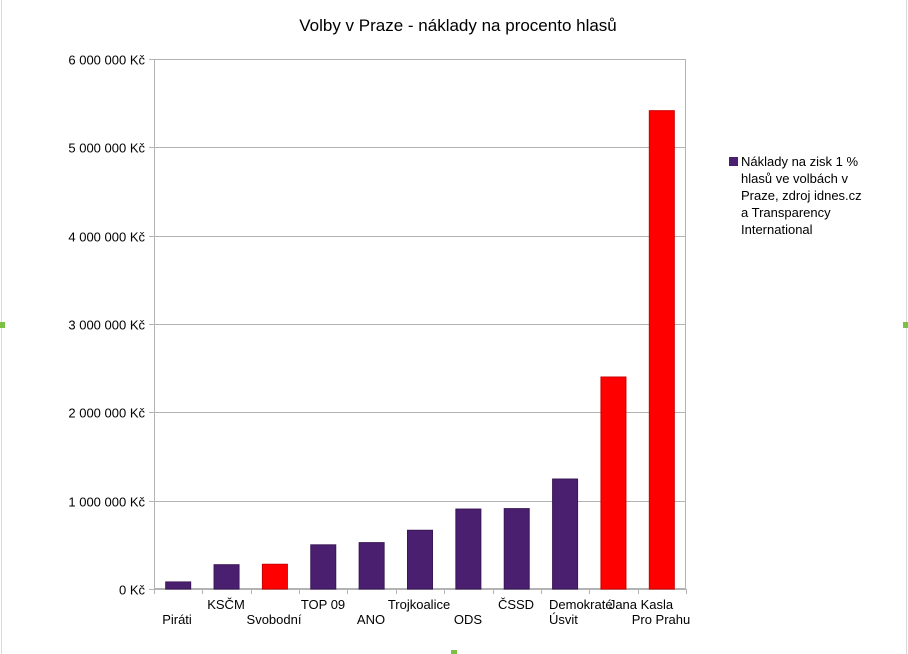  I want to click on legend-label-line: Náklady na zisk 1 %, so click(799, 161).